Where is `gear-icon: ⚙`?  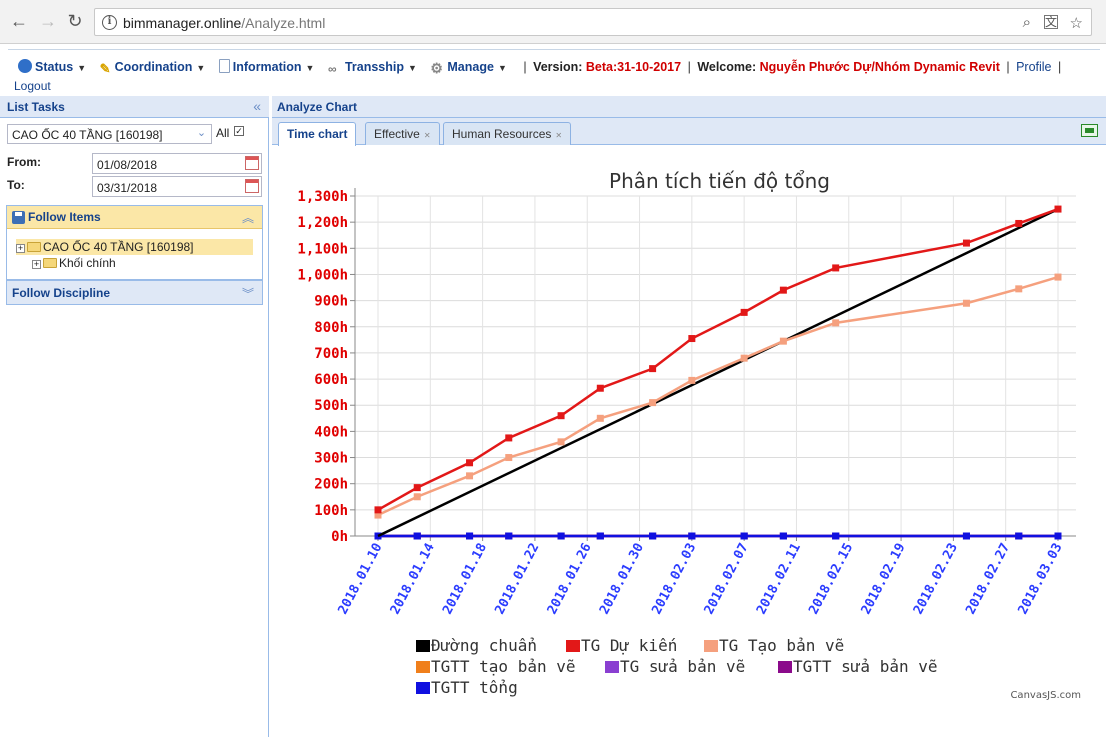 gear-icon: ⚙ is located at coordinates (436, 68).